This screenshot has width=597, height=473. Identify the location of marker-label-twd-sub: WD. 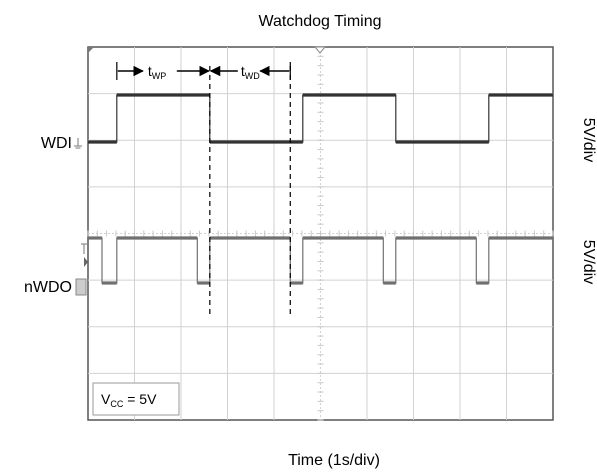
(252, 76).